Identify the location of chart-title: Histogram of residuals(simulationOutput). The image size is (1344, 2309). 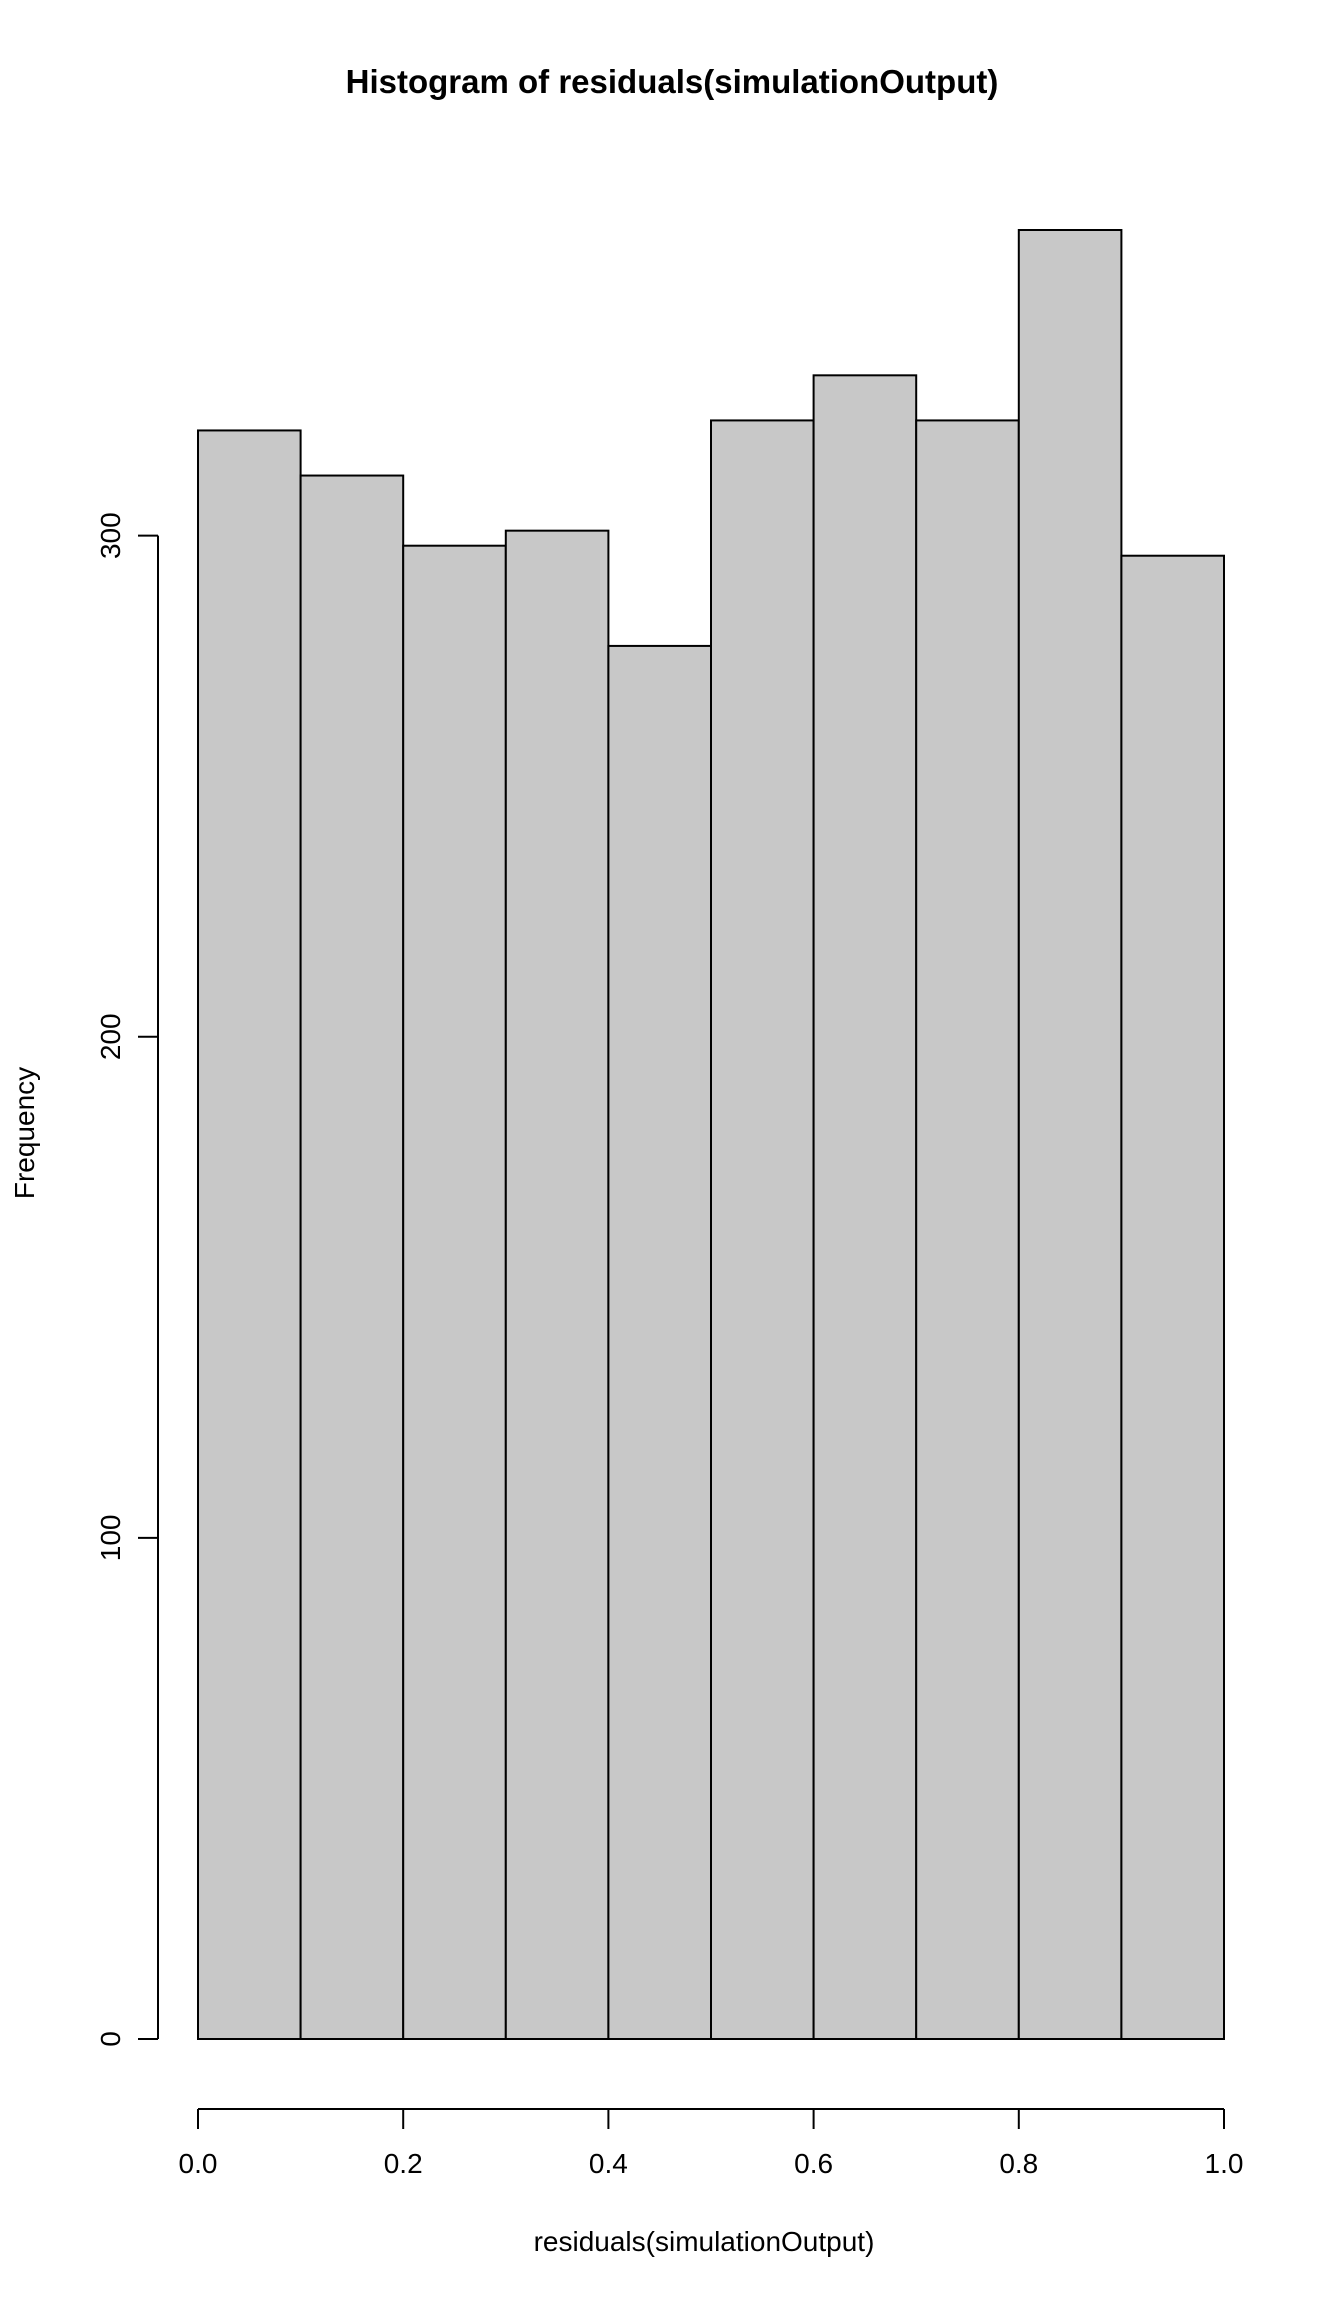
(672, 81).